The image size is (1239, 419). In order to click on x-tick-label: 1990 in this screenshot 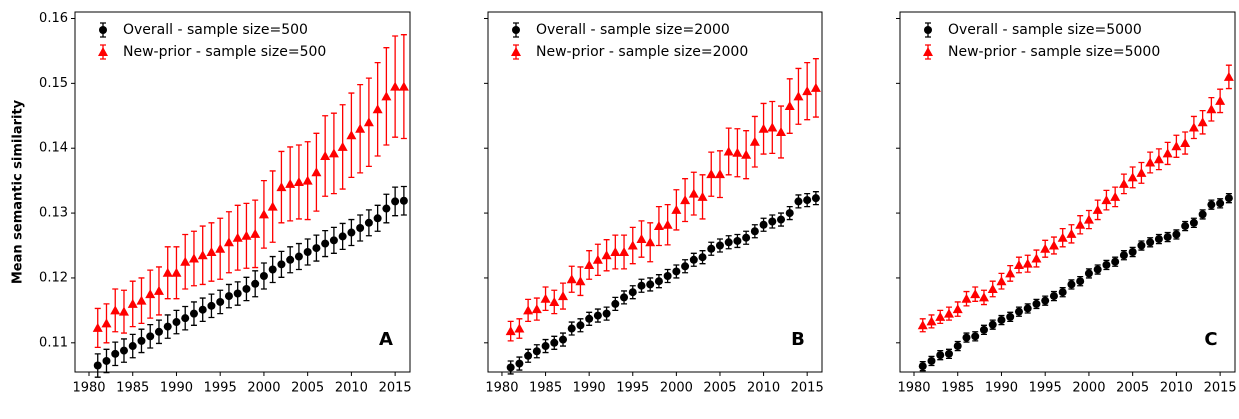, I will do `click(1001, 388)`.